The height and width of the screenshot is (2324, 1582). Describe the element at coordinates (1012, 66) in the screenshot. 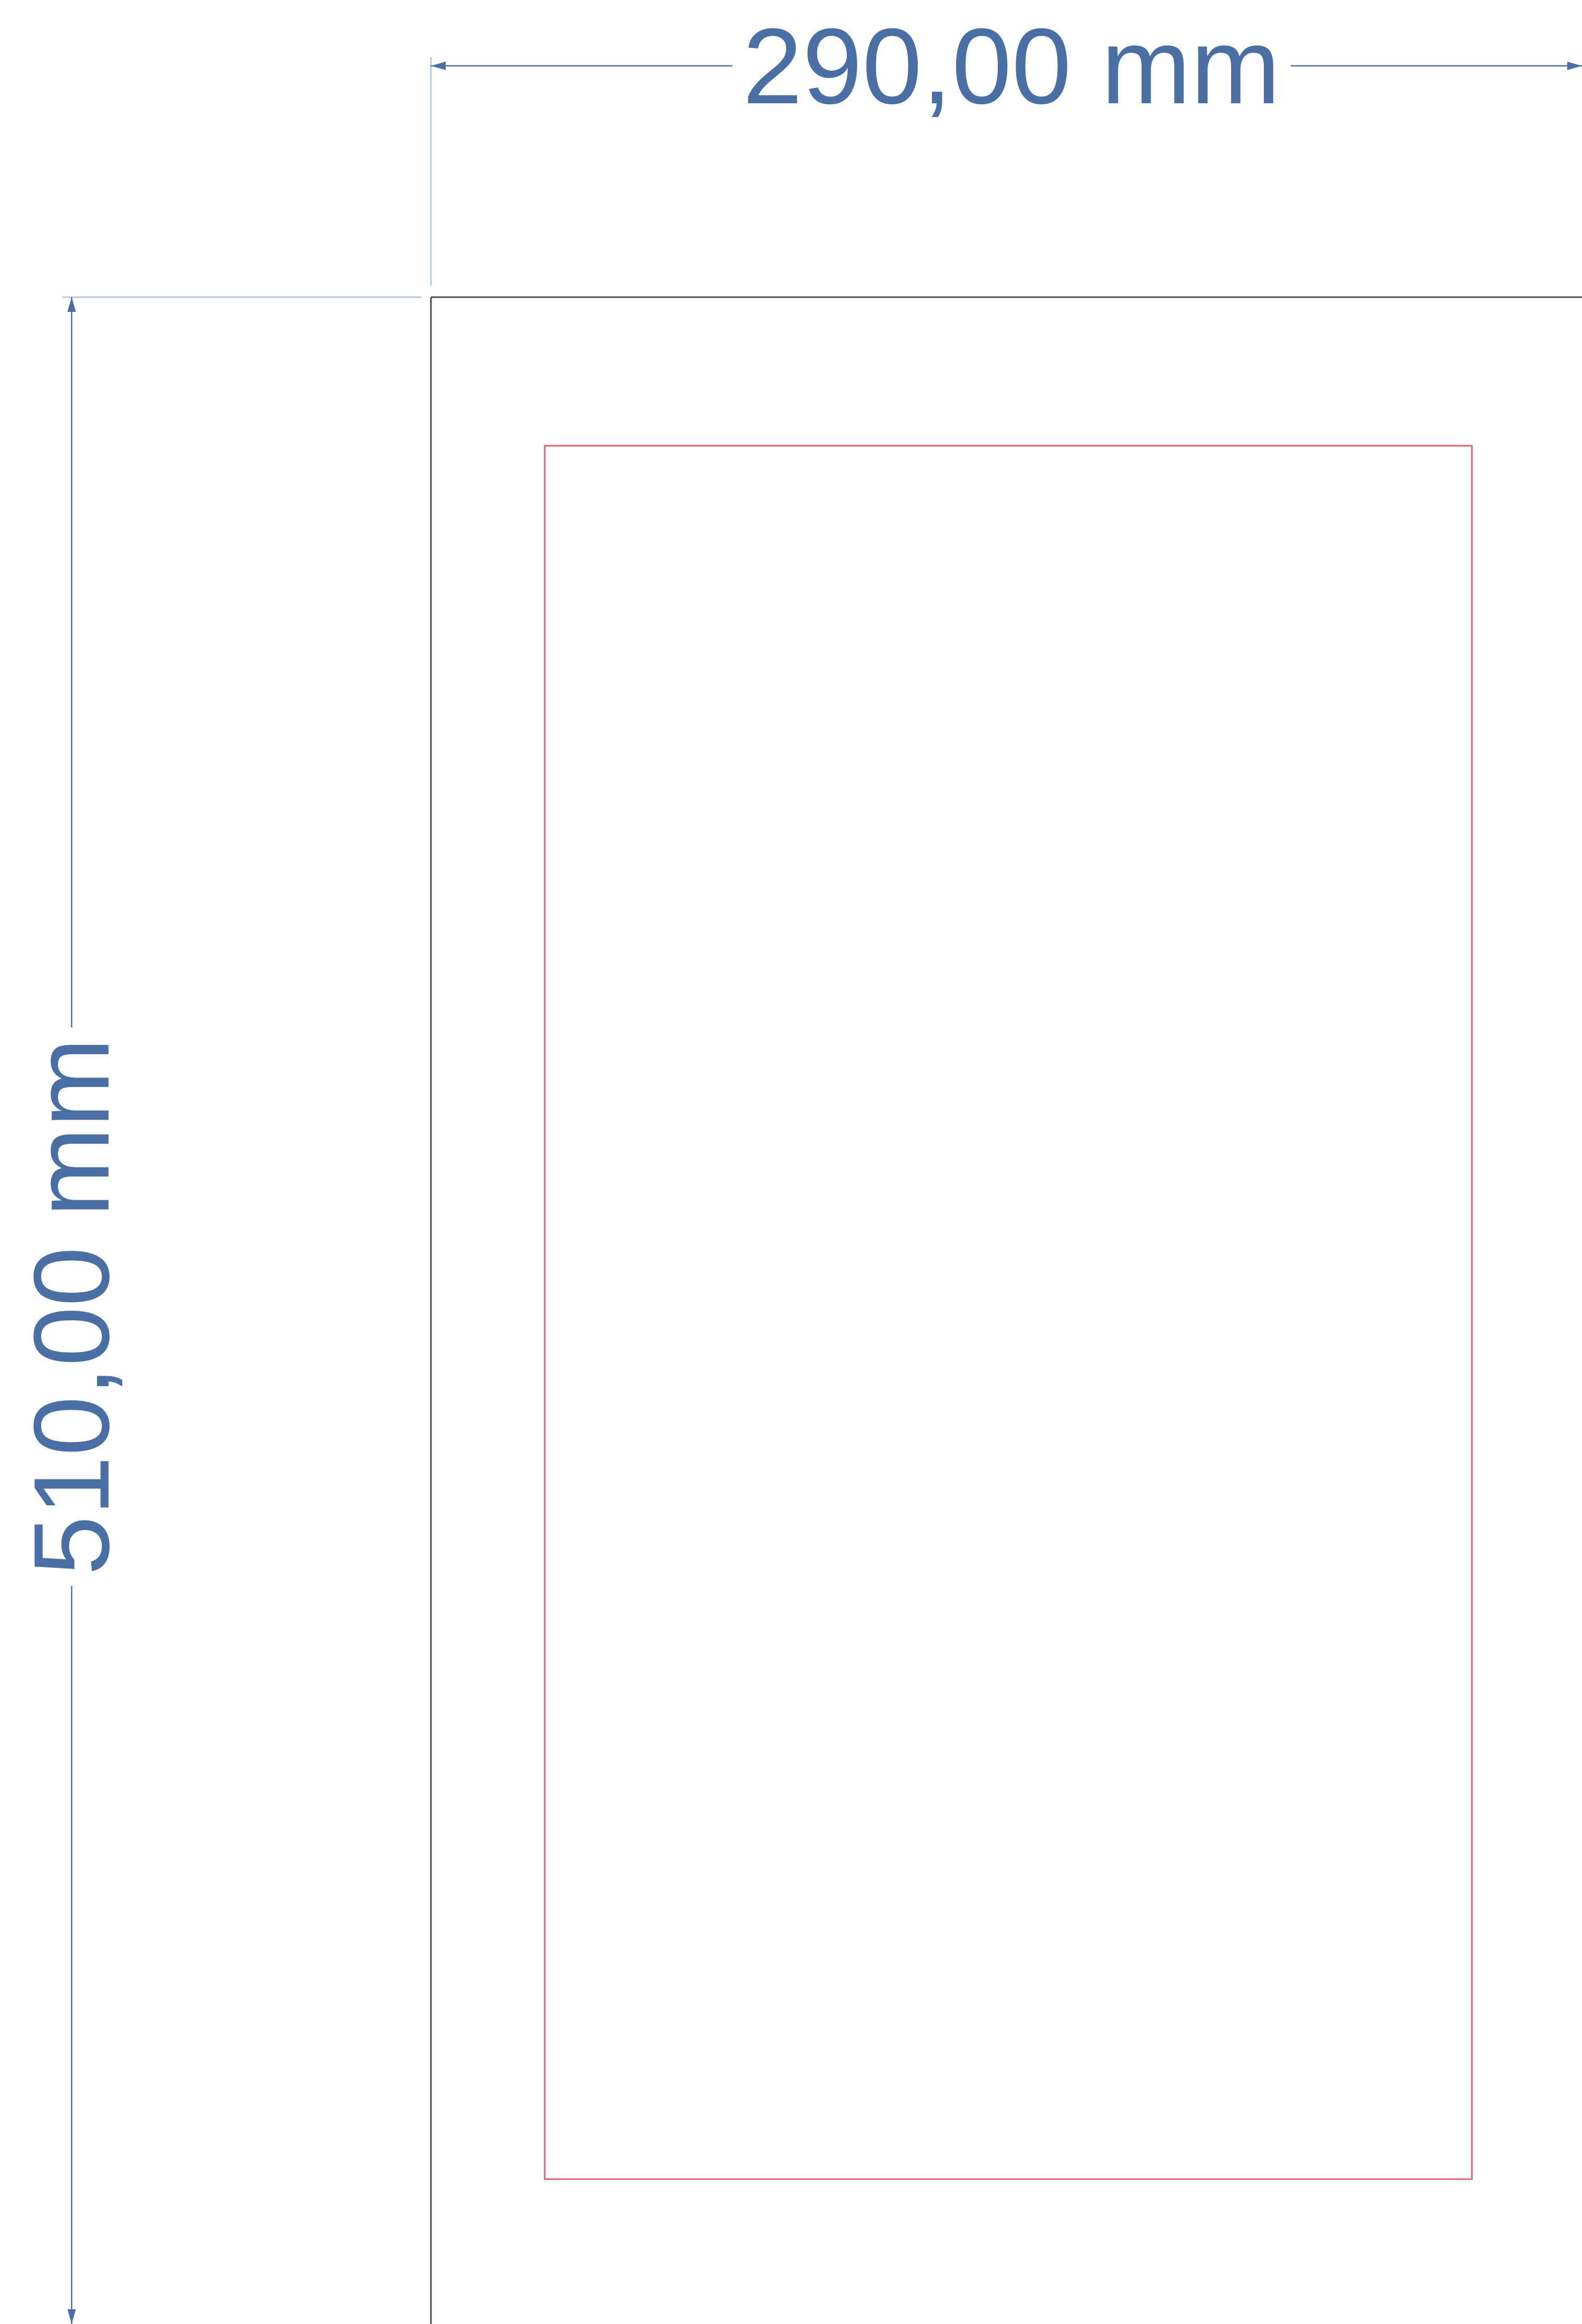

I see `width-label: 290,00 mm` at that location.